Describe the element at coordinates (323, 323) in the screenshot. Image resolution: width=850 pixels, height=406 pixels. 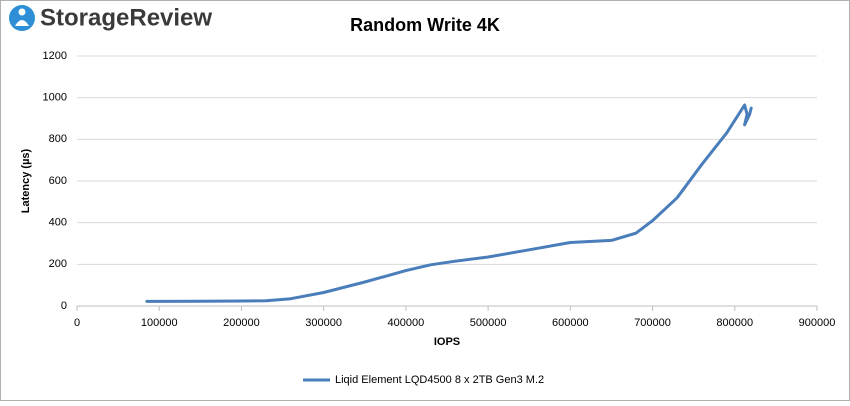
I see `x-tick-label: 300000` at that location.